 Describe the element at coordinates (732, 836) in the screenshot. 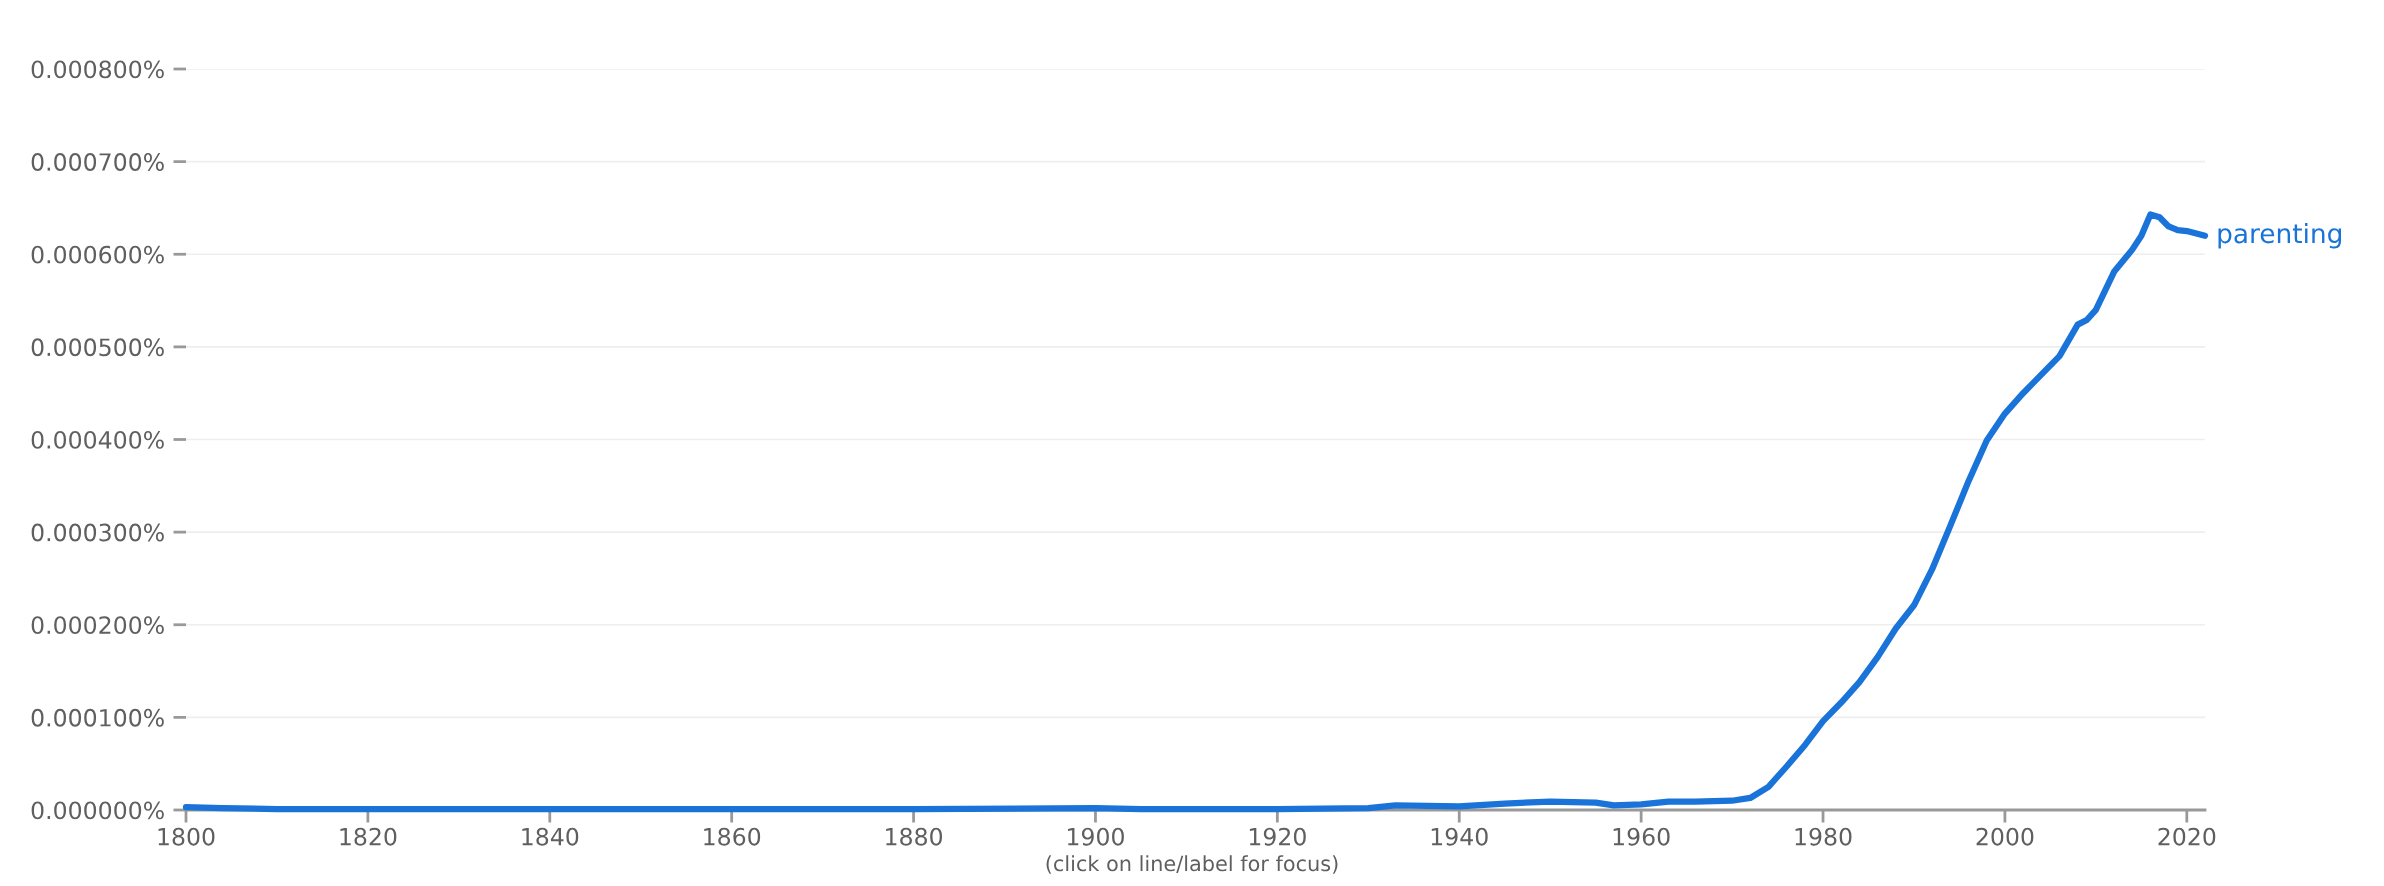

I see `x-tick-label: 1860` at that location.